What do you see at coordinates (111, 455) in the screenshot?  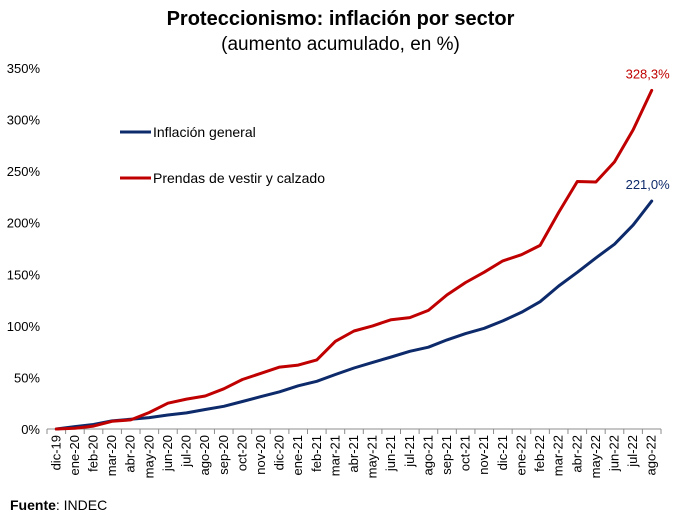 I see `x-tick-label: mar-20` at bounding box center [111, 455].